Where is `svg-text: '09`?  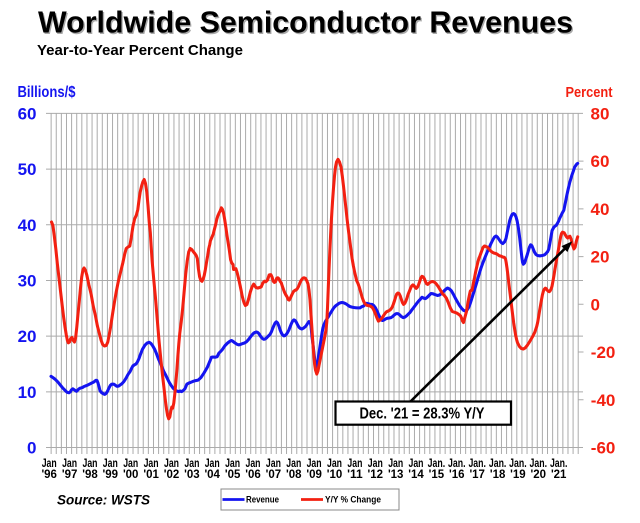 svg-text: '09 is located at coordinates (314, 475).